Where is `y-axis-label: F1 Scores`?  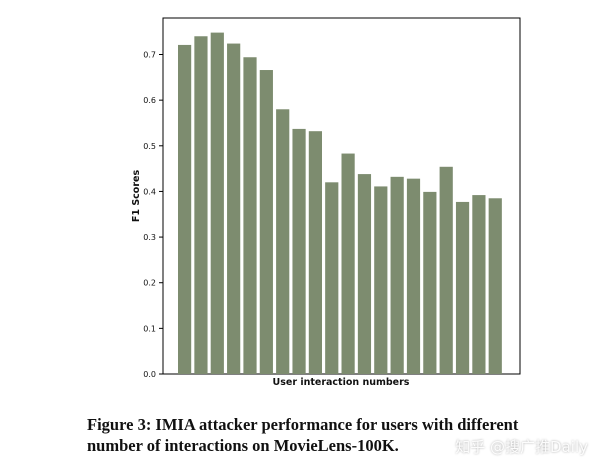 y-axis-label: F1 Scores is located at coordinates (136, 196).